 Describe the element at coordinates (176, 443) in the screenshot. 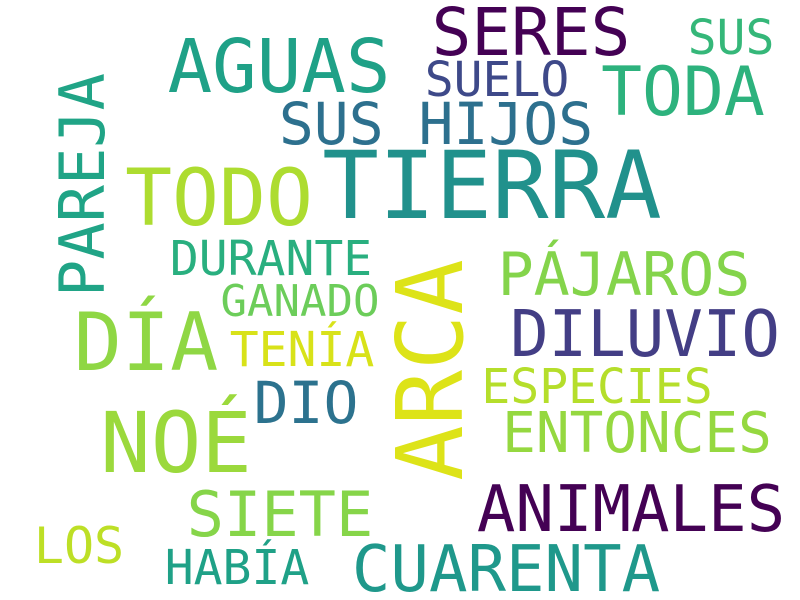

I see `word-noe: NOÉ` at that location.